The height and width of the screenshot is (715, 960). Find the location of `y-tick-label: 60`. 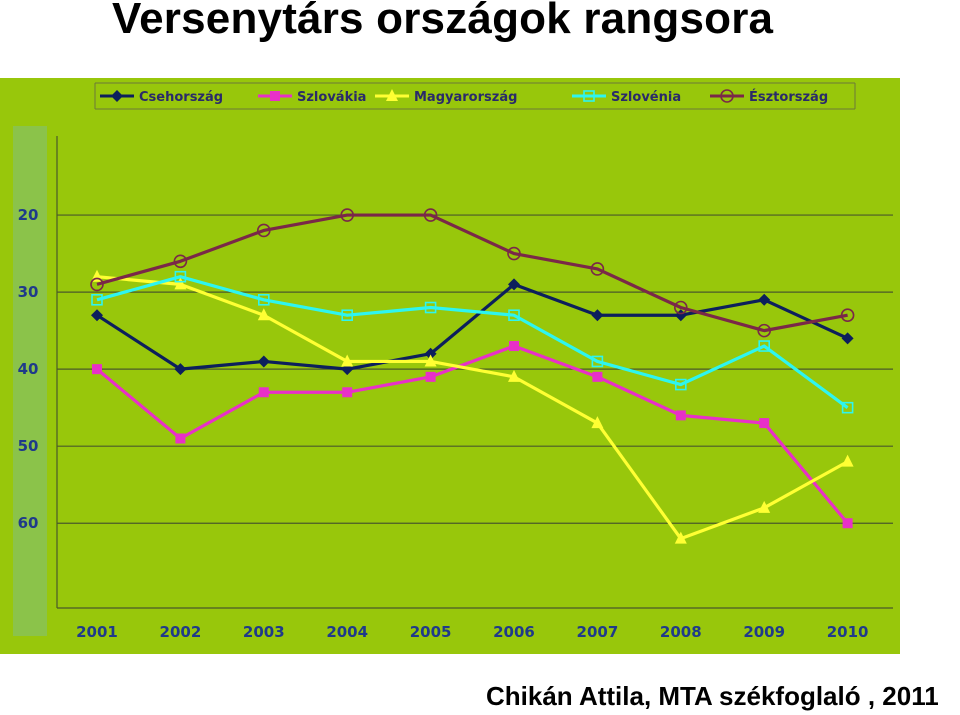

y-tick-label: 60 is located at coordinates (28, 523).